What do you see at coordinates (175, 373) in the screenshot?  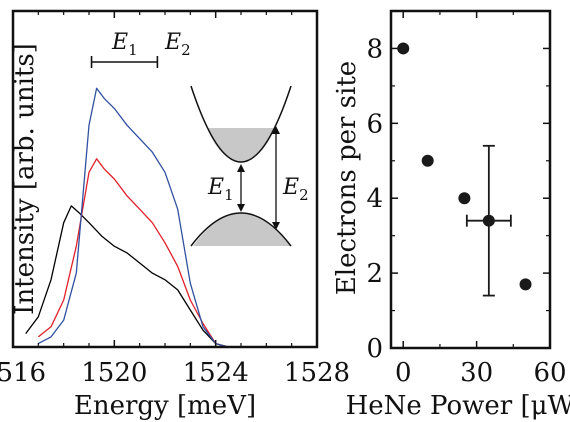 I see `spectra-tick-labels: 1516 1520 1524 1528` at bounding box center [175, 373].